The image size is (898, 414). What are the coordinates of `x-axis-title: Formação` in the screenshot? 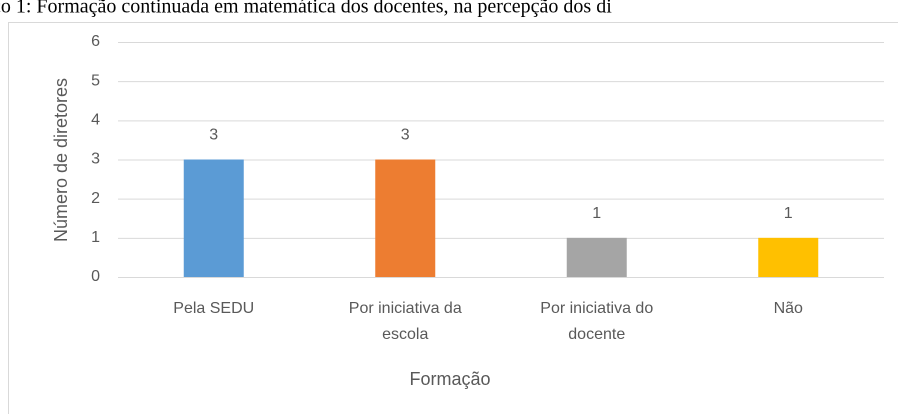 It's located at (449, 379).